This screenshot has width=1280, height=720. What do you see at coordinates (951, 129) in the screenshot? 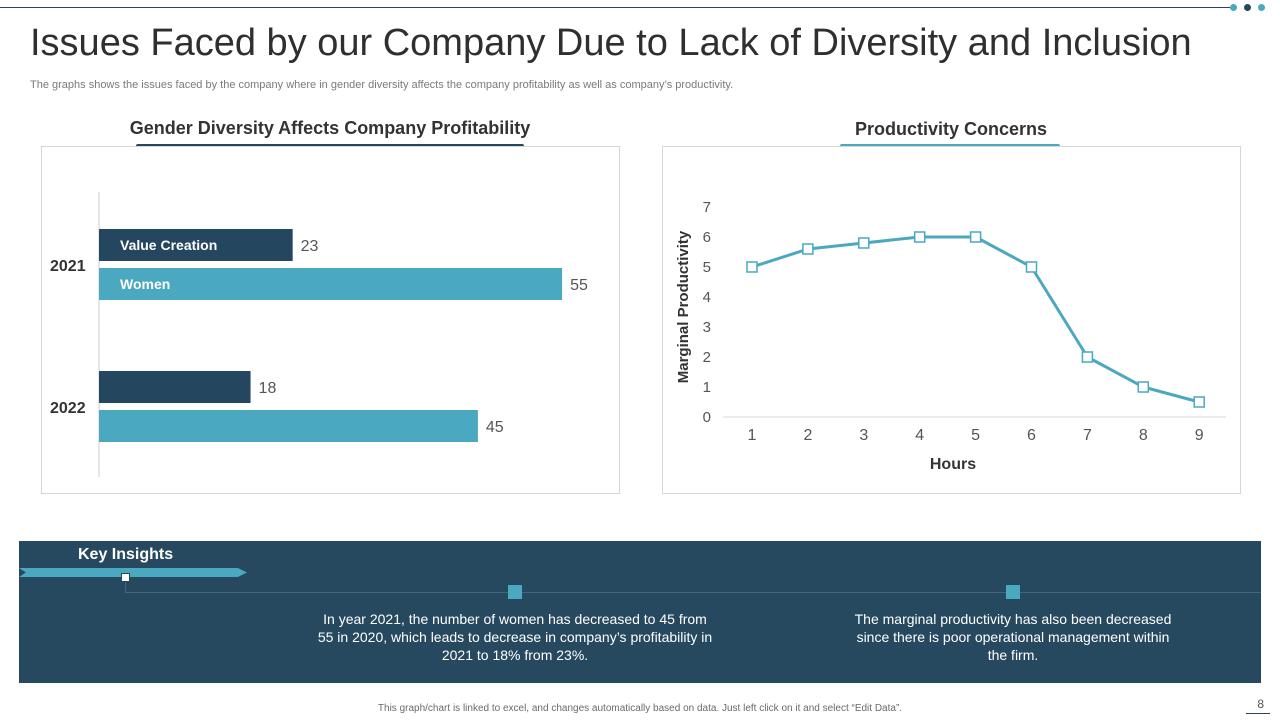
I see `line-chart-title: Productivity Concerns` at bounding box center [951, 129].